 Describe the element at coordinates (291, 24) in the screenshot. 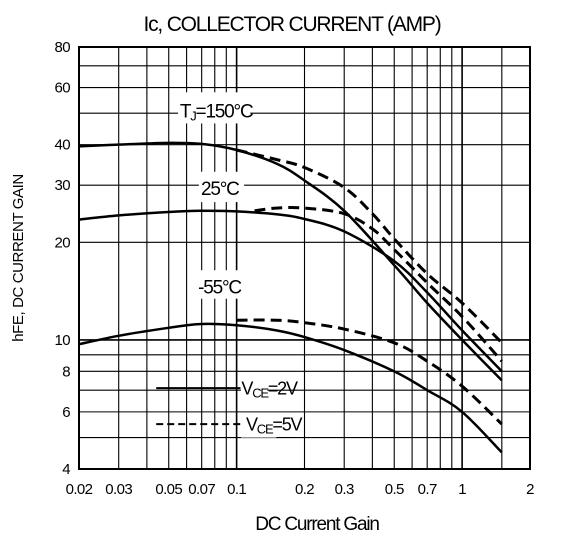

I see `chart-title: Ic, COLLECTOR CURRENT (AMP)` at that location.